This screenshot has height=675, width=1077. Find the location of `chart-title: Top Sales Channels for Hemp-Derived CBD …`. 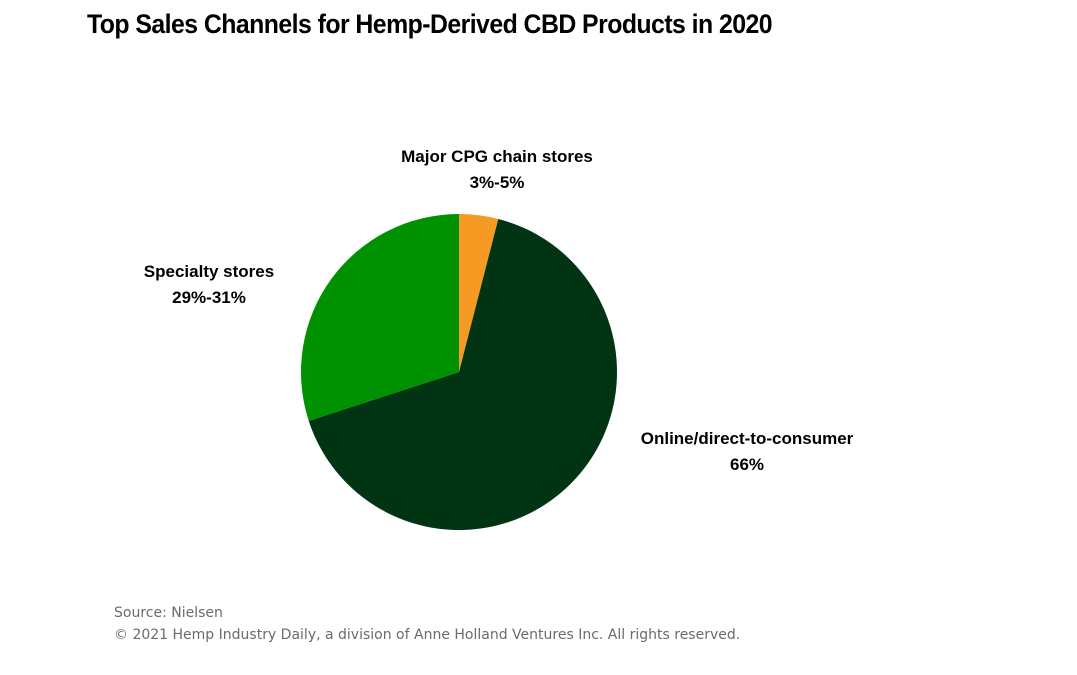

chart-title: Top Sales Channels for Hemp-Derived CBD … is located at coordinates (430, 24).